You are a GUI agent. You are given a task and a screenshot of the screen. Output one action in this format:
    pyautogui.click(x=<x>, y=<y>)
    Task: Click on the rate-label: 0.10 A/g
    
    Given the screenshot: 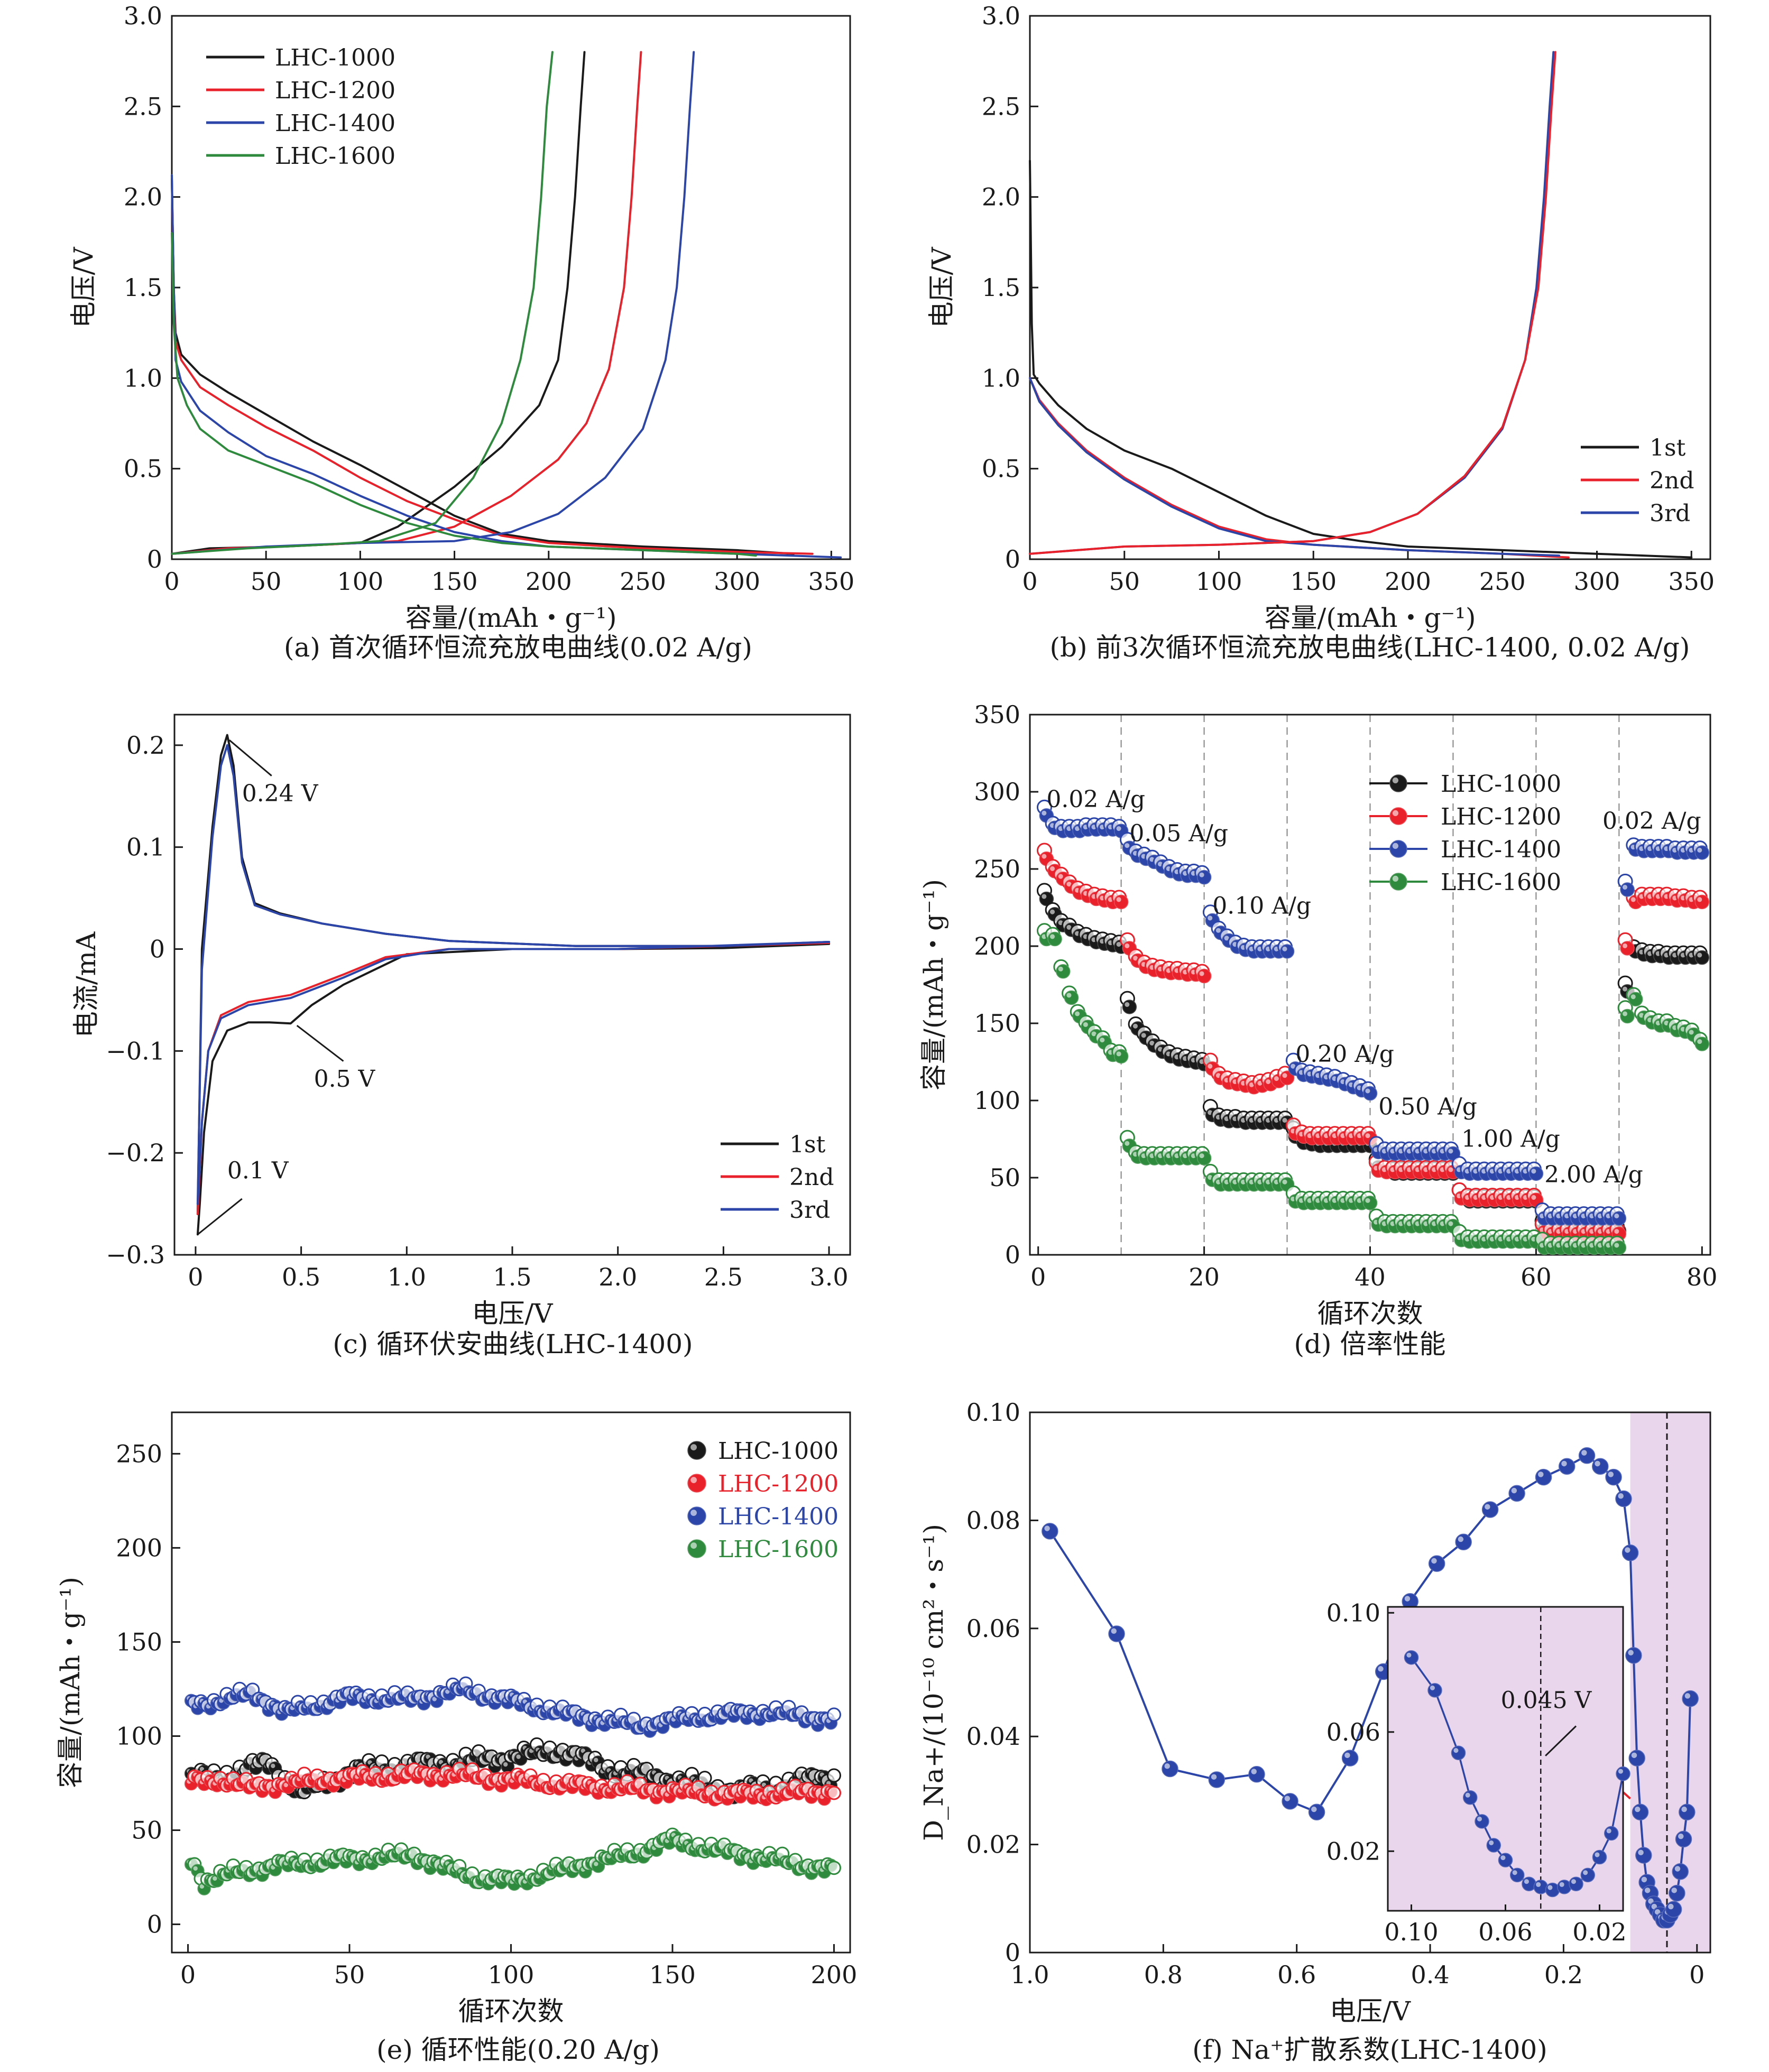 What is the action you would take?
    pyautogui.click(x=1261, y=906)
    